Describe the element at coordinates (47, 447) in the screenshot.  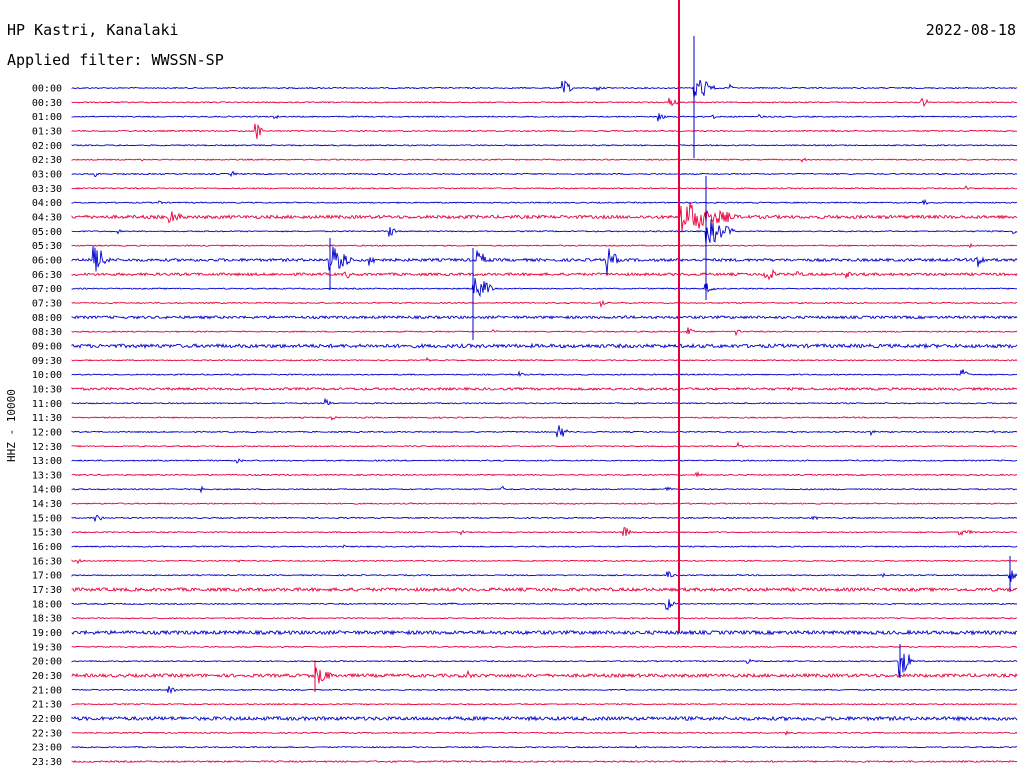
I see `row-time-label: 12:30` at that location.